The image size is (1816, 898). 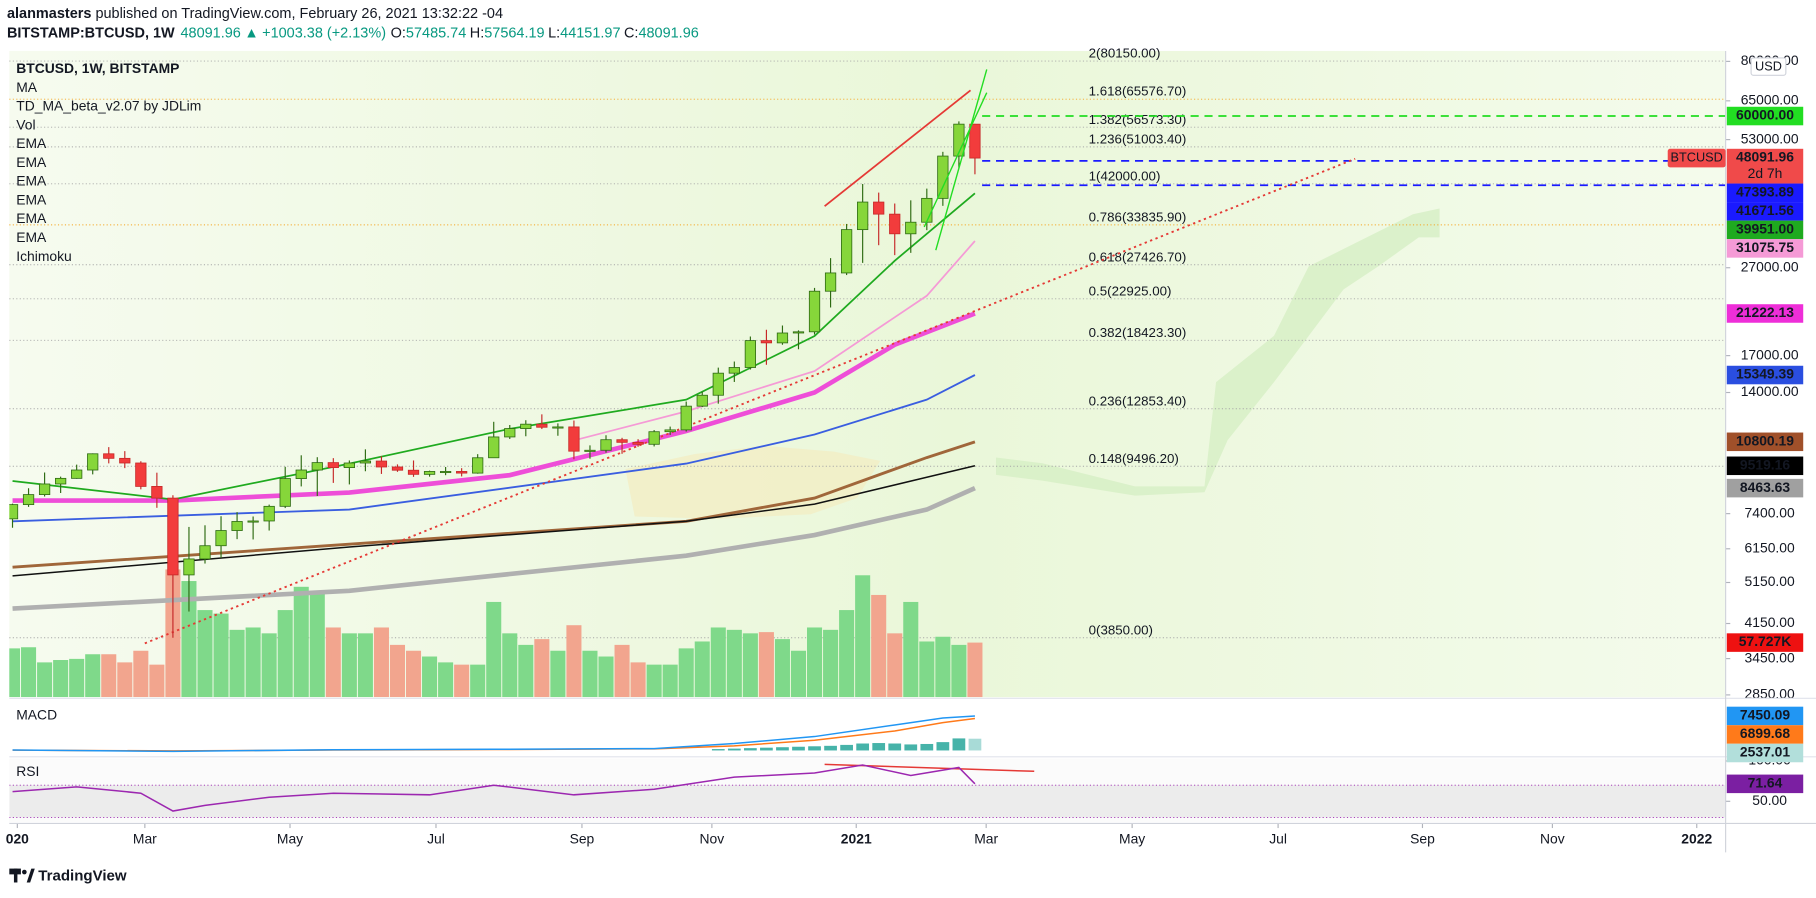 What do you see at coordinates (631, 33) in the screenshot?
I see `ohlc-key: C:` at bounding box center [631, 33].